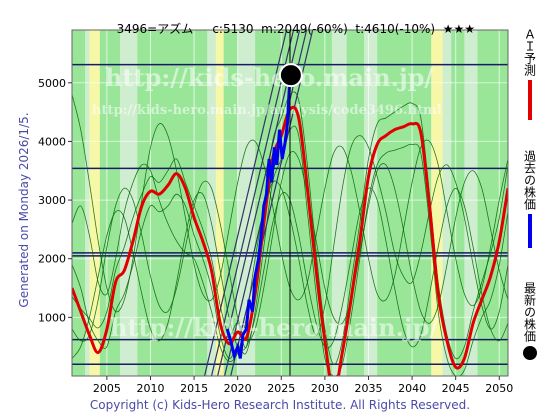 Image resolution: width=560 pixels, height=420 pixels. Describe the element at coordinates (304, 29) in the screenshot. I see `min-price: m:2049(-60%)` at that location.